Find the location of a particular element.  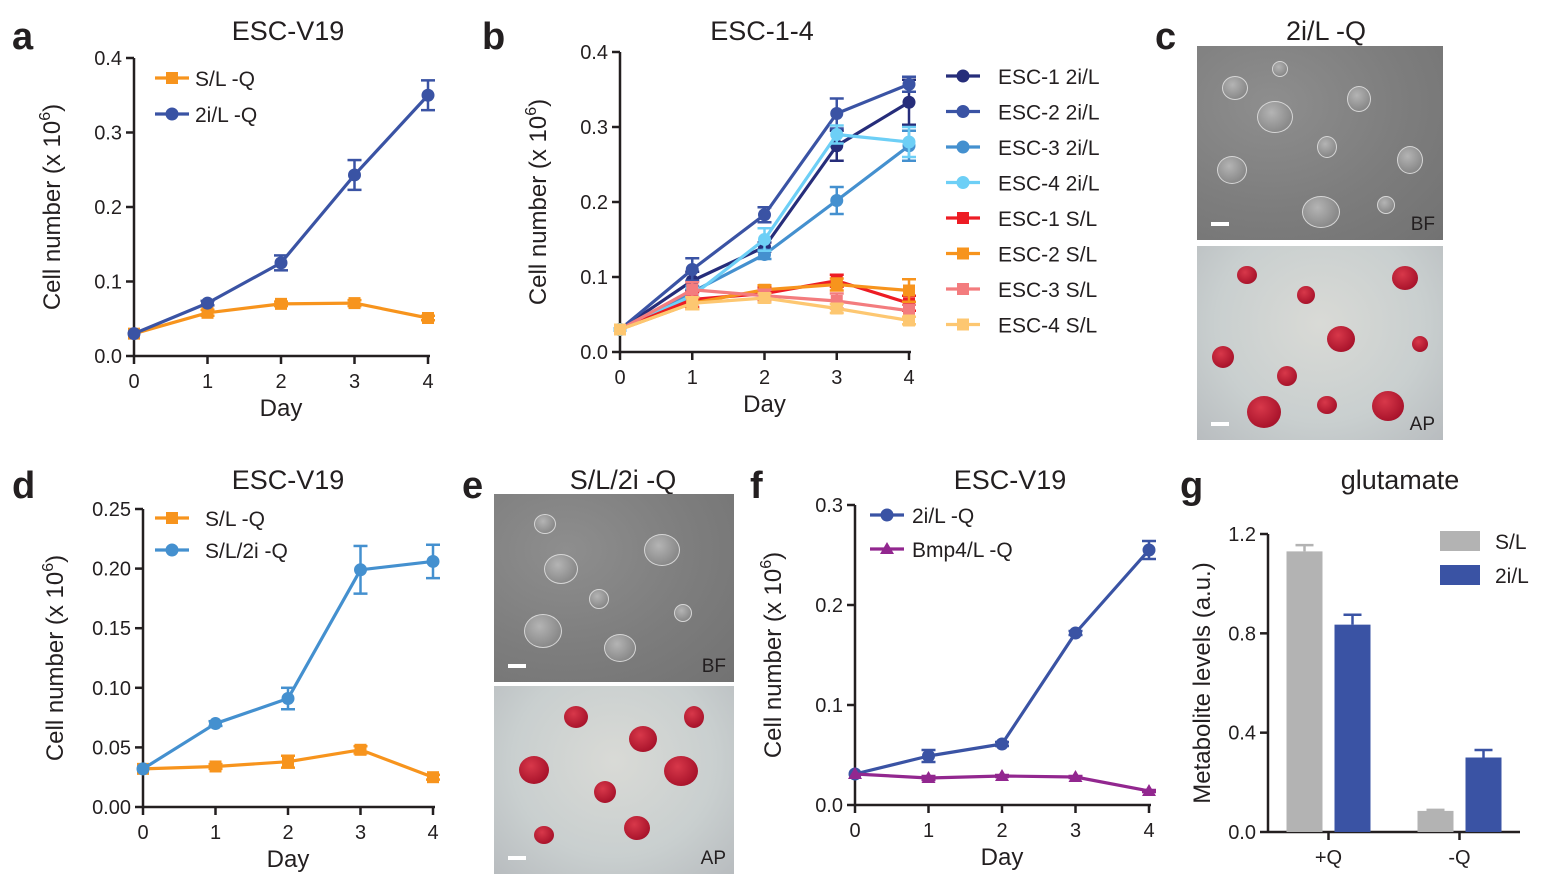

panel-title-f: ESC-V19 is located at coordinates (1010, 480).